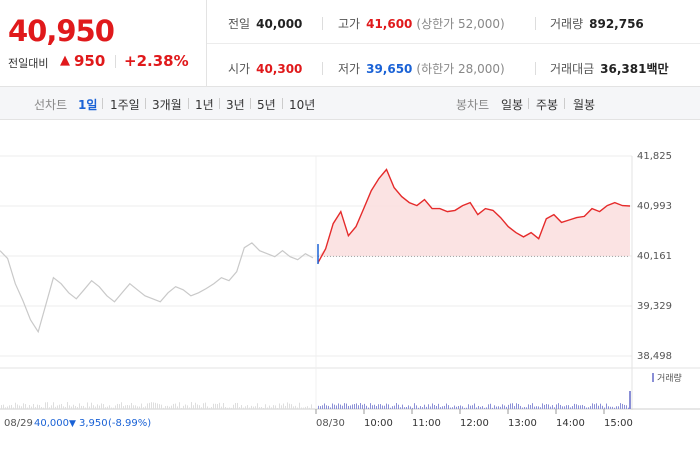 This screenshot has width=700, height=450. What do you see at coordinates (389, 24) in the screenshot?
I see `stat-value: 41,600` at bounding box center [389, 24].